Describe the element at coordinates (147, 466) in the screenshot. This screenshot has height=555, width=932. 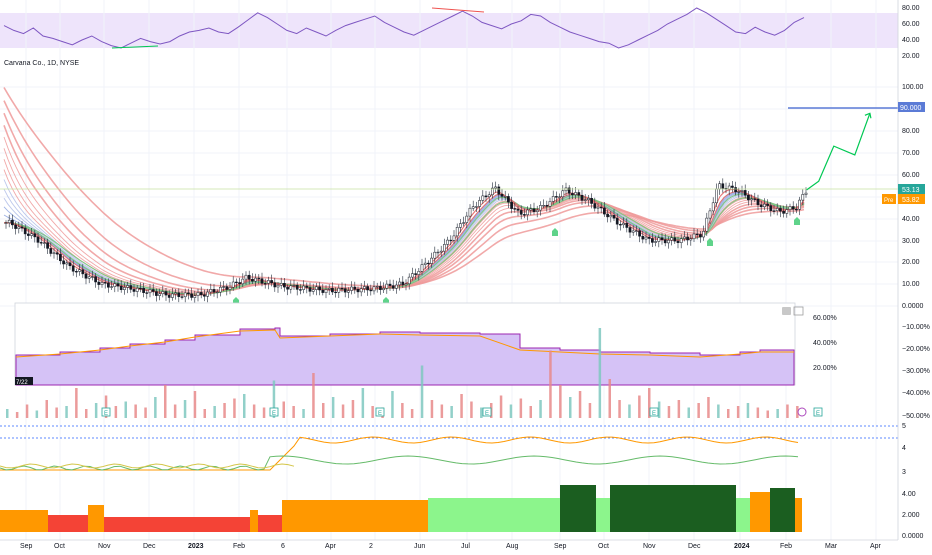
I see `indicator-yellow-line` at that location.